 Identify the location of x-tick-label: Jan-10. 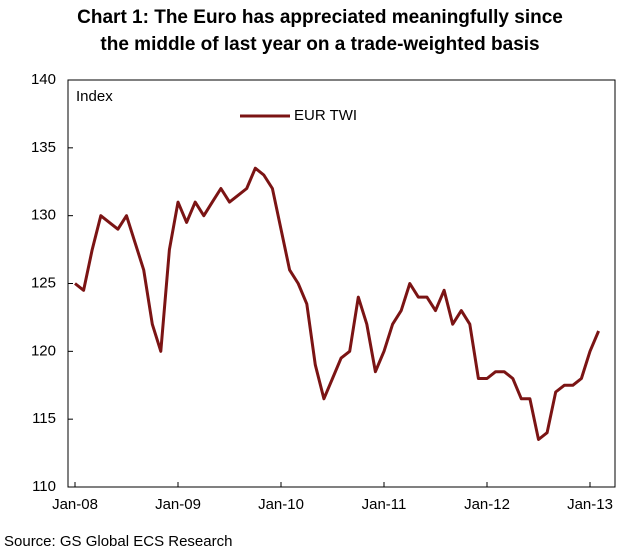
(281, 504).